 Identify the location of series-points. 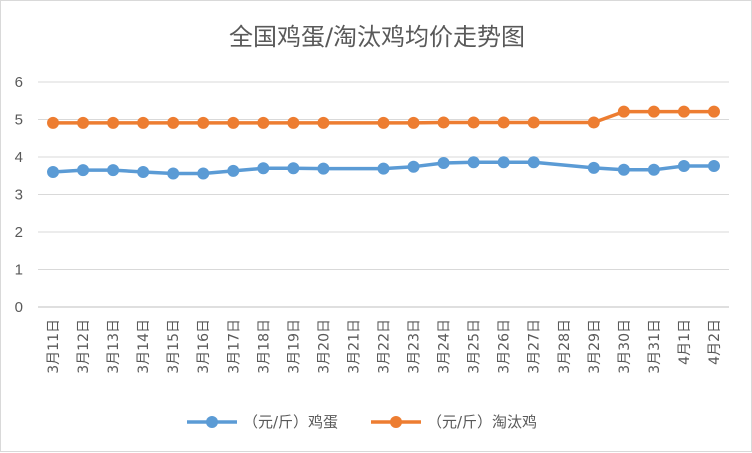
(383, 142).